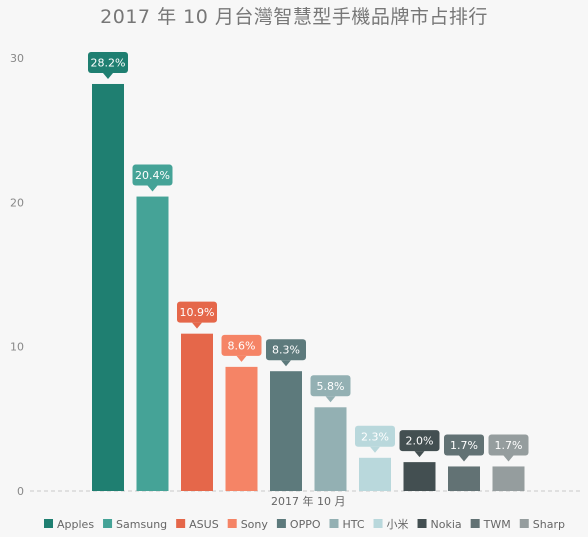  I want to click on data-label: 28.2%, so click(108, 62).